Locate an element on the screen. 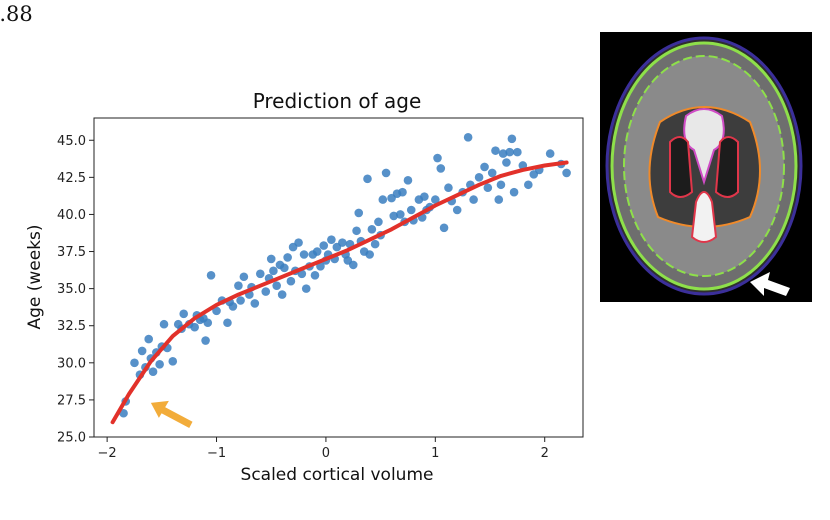 The height and width of the screenshot is (520, 830). y-tick-label: 25.0 is located at coordinates (71, 438).